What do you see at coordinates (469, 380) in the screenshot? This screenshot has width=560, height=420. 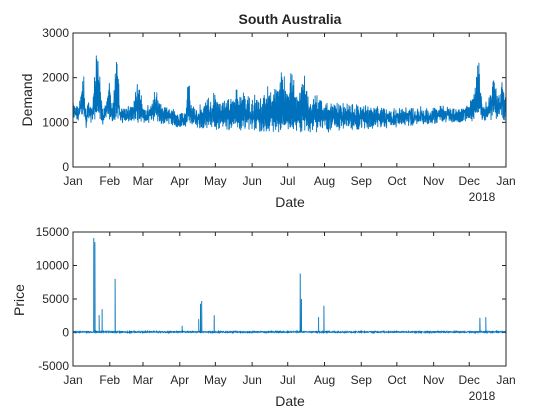 I see `price-x-tick-label: Dec` at bounding box center [469, 380].